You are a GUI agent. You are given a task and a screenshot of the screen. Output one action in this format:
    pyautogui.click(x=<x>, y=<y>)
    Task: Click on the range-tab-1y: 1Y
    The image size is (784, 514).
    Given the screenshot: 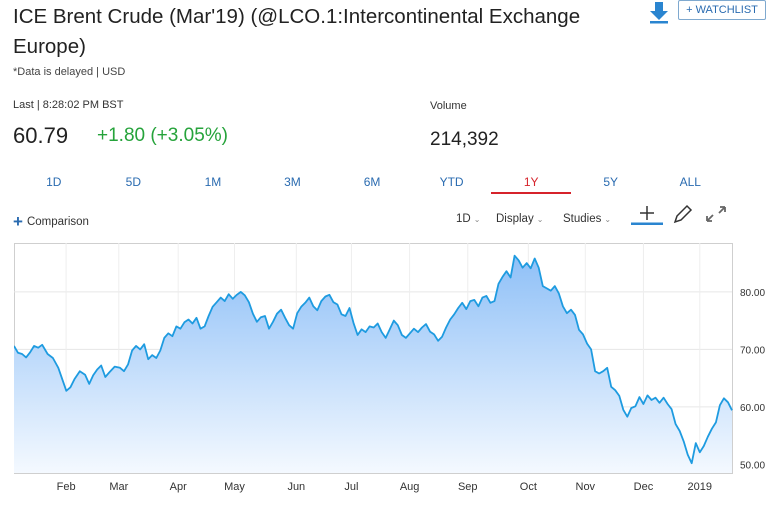 What is the action you would take?
    pyautogui.click(x=531, y=183)
    